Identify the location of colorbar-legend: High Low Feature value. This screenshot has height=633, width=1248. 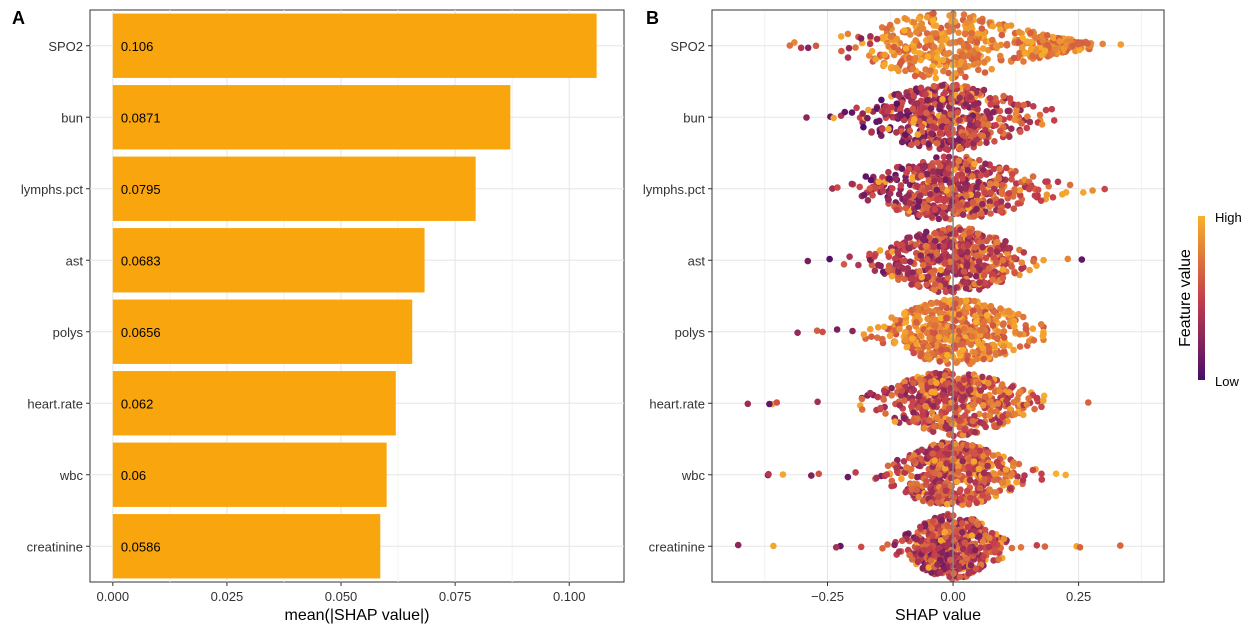
(1209, 299).